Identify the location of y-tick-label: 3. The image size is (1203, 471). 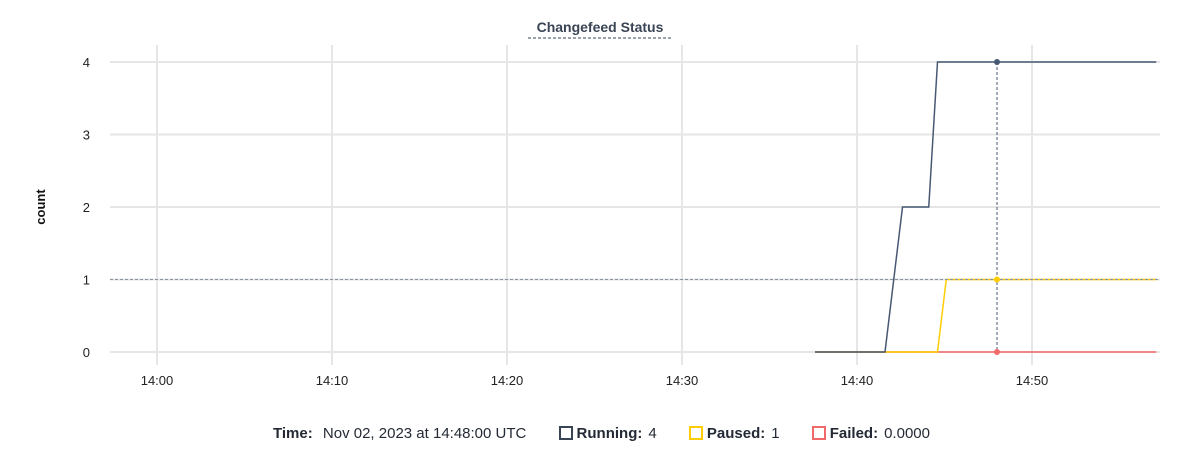
(86, 135).